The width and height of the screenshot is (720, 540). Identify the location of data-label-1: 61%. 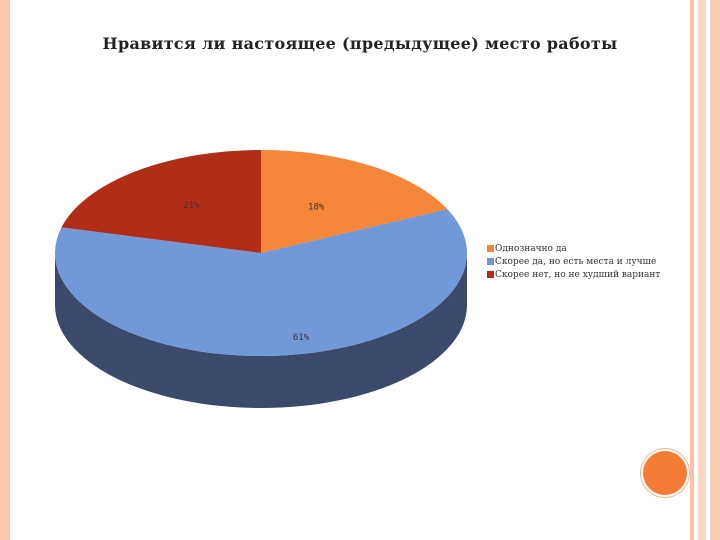
(301, 338).